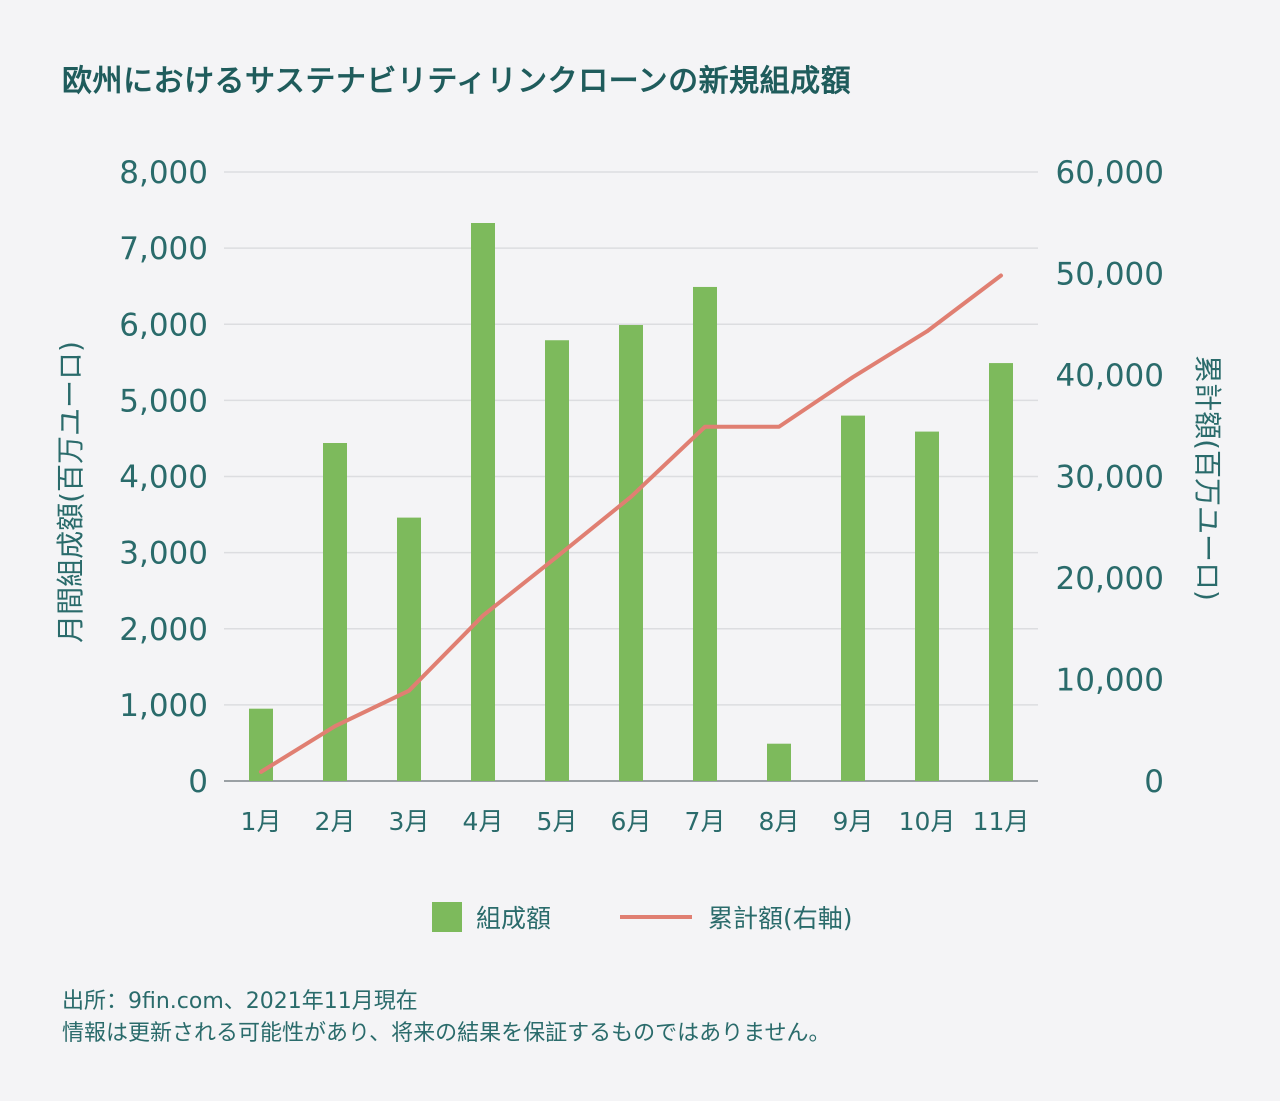  I want to click on right-tick-label: 30,000, so click(1110, 478).